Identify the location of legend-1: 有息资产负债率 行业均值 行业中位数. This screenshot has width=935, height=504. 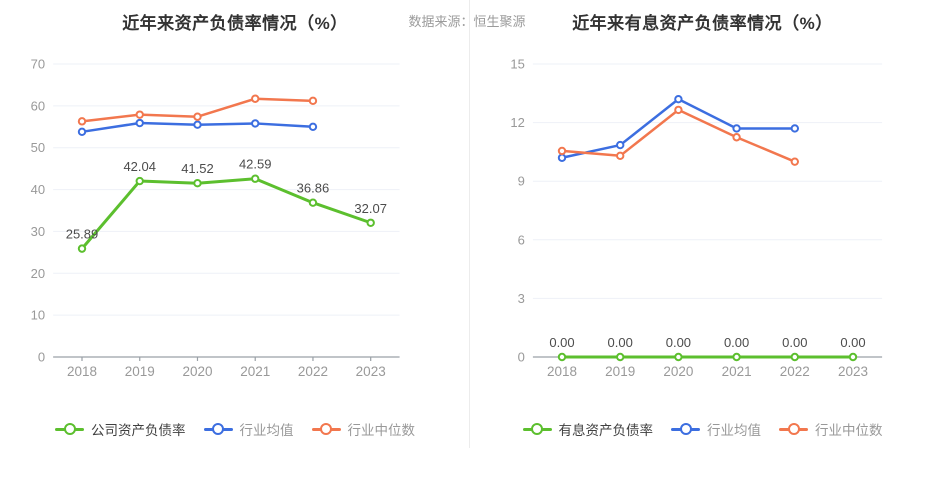
(702, 429).